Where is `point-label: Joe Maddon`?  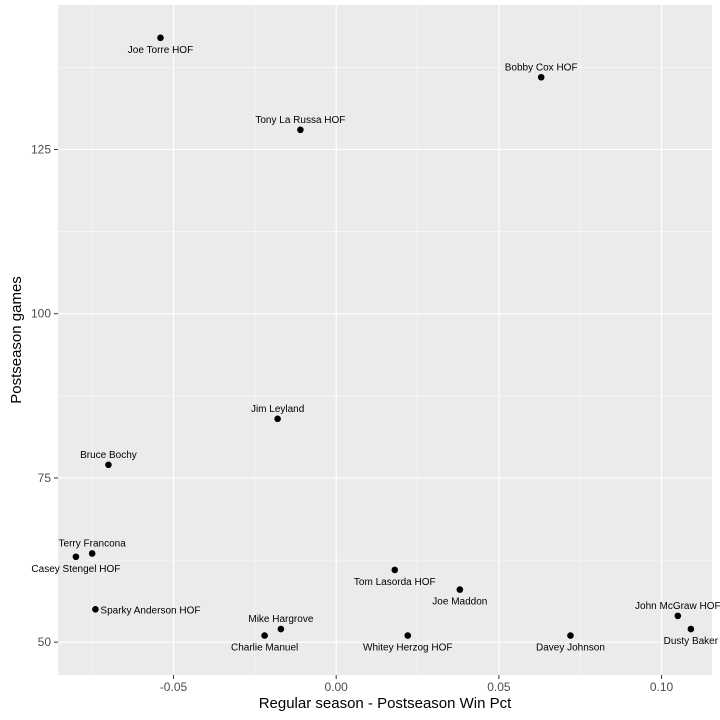
point-label: Joe Maddon is located at coordinates (459, 602).